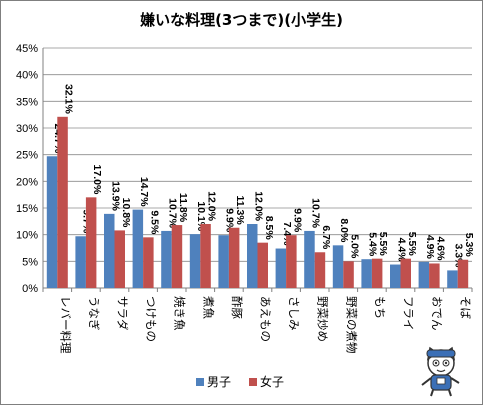  What do you see at coordinates (440, 371) in the screenshot?
I see `mascot-icon` at bounding box center [440, 371].